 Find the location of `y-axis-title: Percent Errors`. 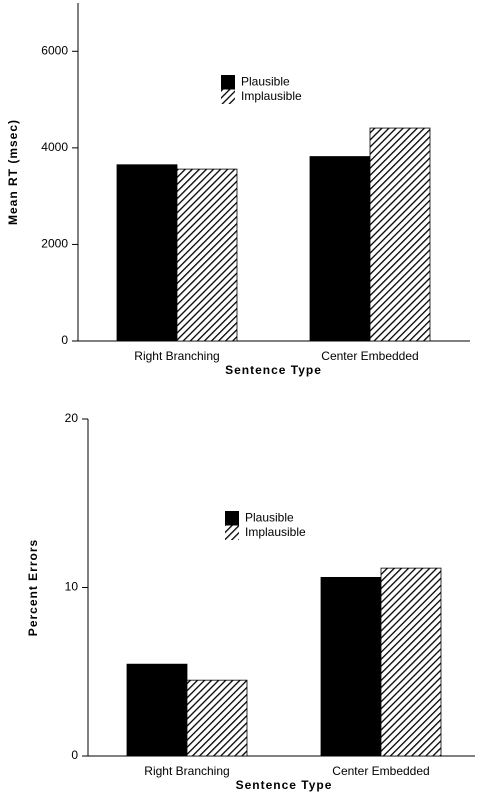

y-axis-title: Percent Errors is located at coordinates (33, 587).